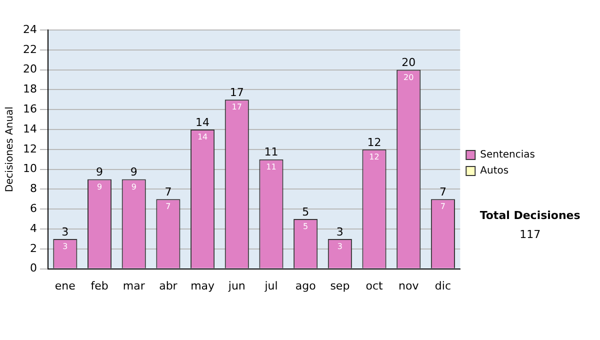 The width and height of the screenshot is (600, 340). I want to click on x-tick-label: jul, so click(271, 285).